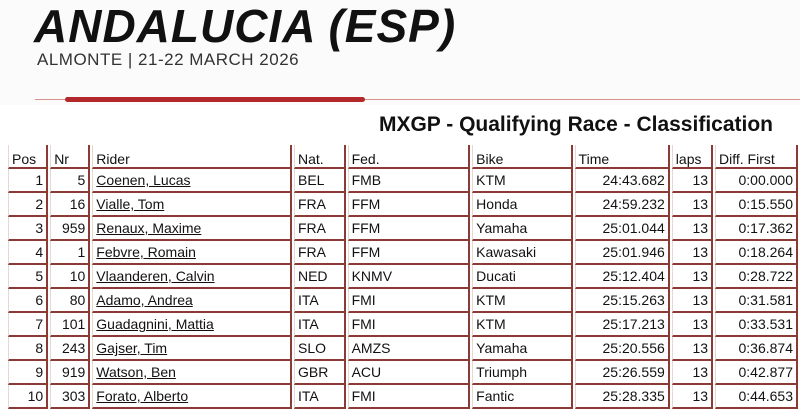 Image resolution: width=800 pixels, height=414 pixels. Describe the element at coordinates (70, 253) in the screenshot. I see `cell-nr: 1` at that location.